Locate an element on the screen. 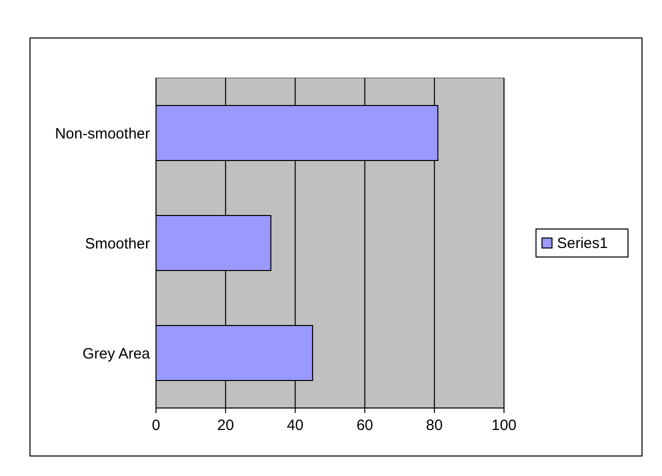  legend-label: Series1 is located at coordinates (582, 243).